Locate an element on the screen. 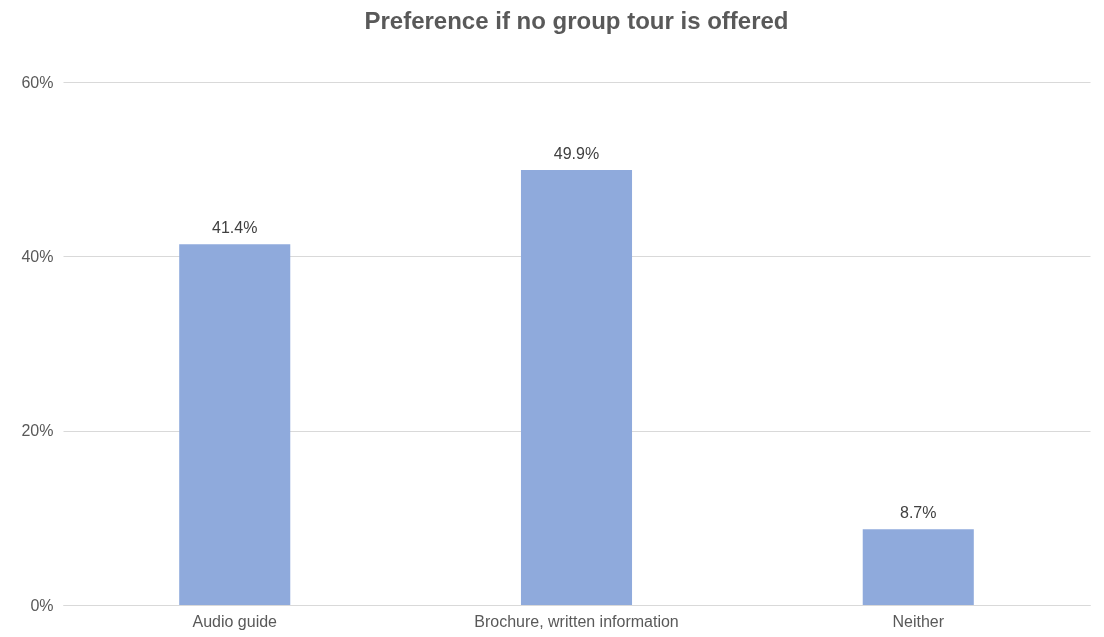  y-tick-label: 20% is located at coordinates (37, 431).